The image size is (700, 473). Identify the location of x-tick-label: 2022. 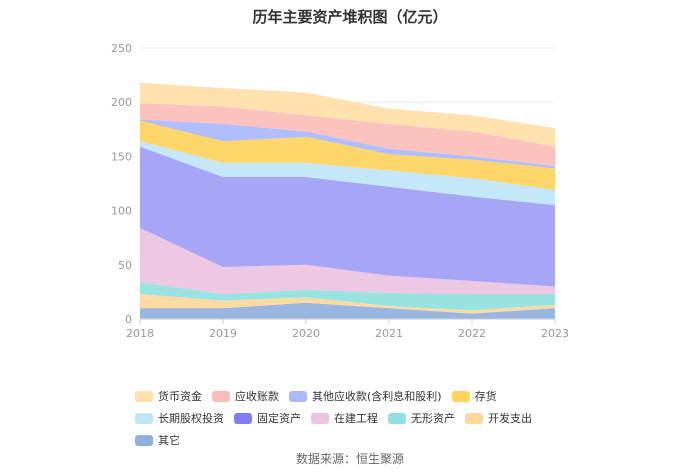
(472, 333).